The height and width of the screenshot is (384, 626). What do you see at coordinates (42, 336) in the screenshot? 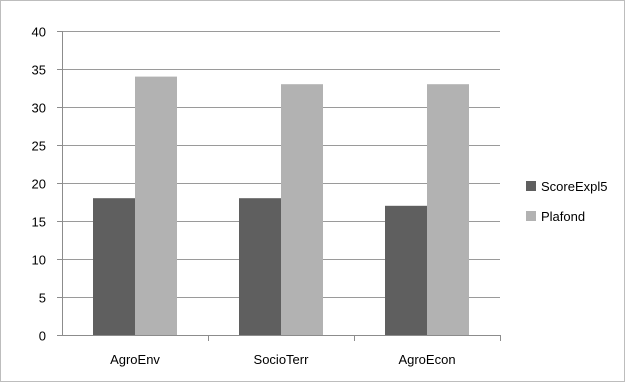
I see `y-tick-label: 0` at bounding box center [42, 336].